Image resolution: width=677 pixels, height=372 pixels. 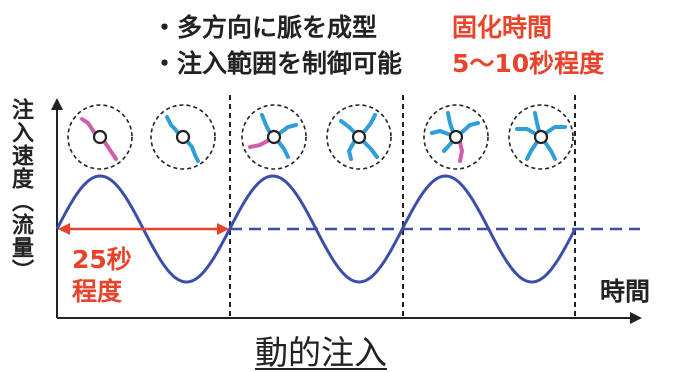 What do you see at coordinates (20, 190) in the screenshot?
I see `y-axis-label: 注入速度（流量）` at bounding box center [20, 190].